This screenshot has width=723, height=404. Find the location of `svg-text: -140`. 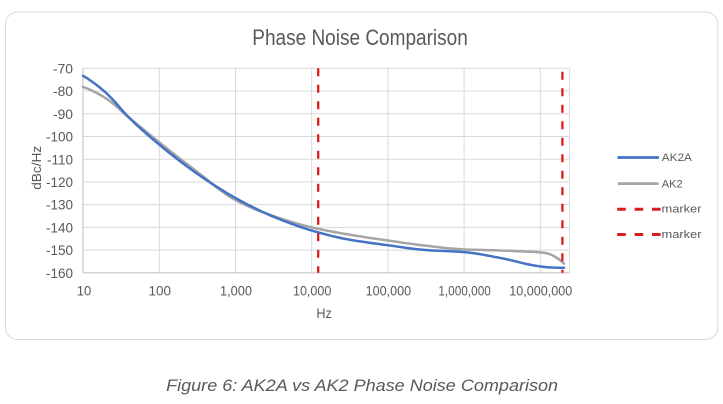

svg-text: -140 is located at coordinates (59, 228).